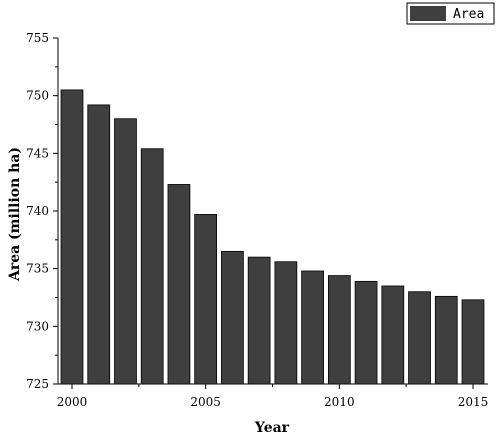  I want to click on bar-2002, so click(125, 251).